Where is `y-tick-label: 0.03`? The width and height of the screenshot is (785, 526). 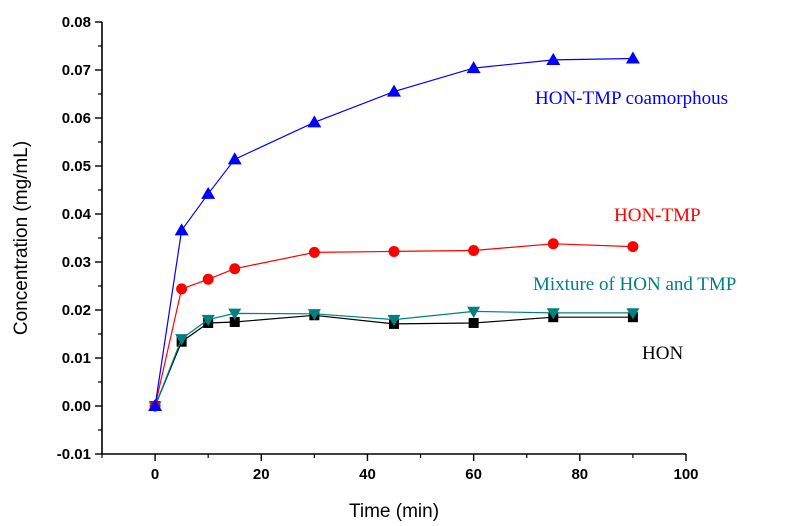 y-tick-label: 0.03 is located at coordinates (76, 262).